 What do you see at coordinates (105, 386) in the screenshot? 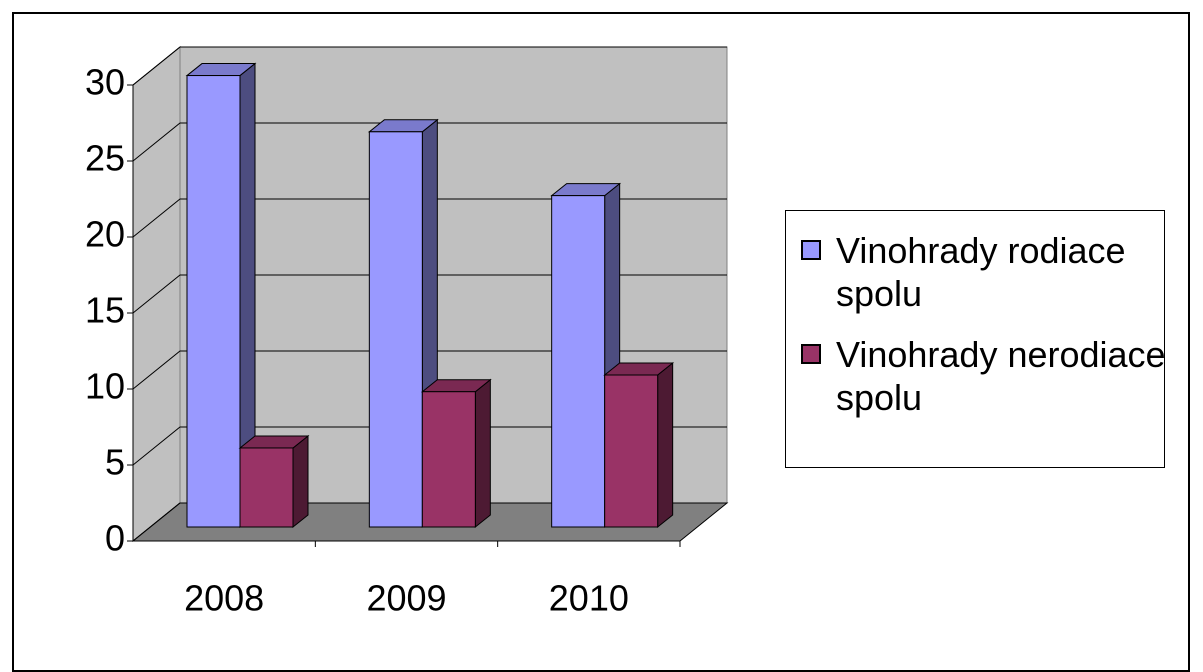
I see `y-tick-label: 10` at bounding box center [105, 386].